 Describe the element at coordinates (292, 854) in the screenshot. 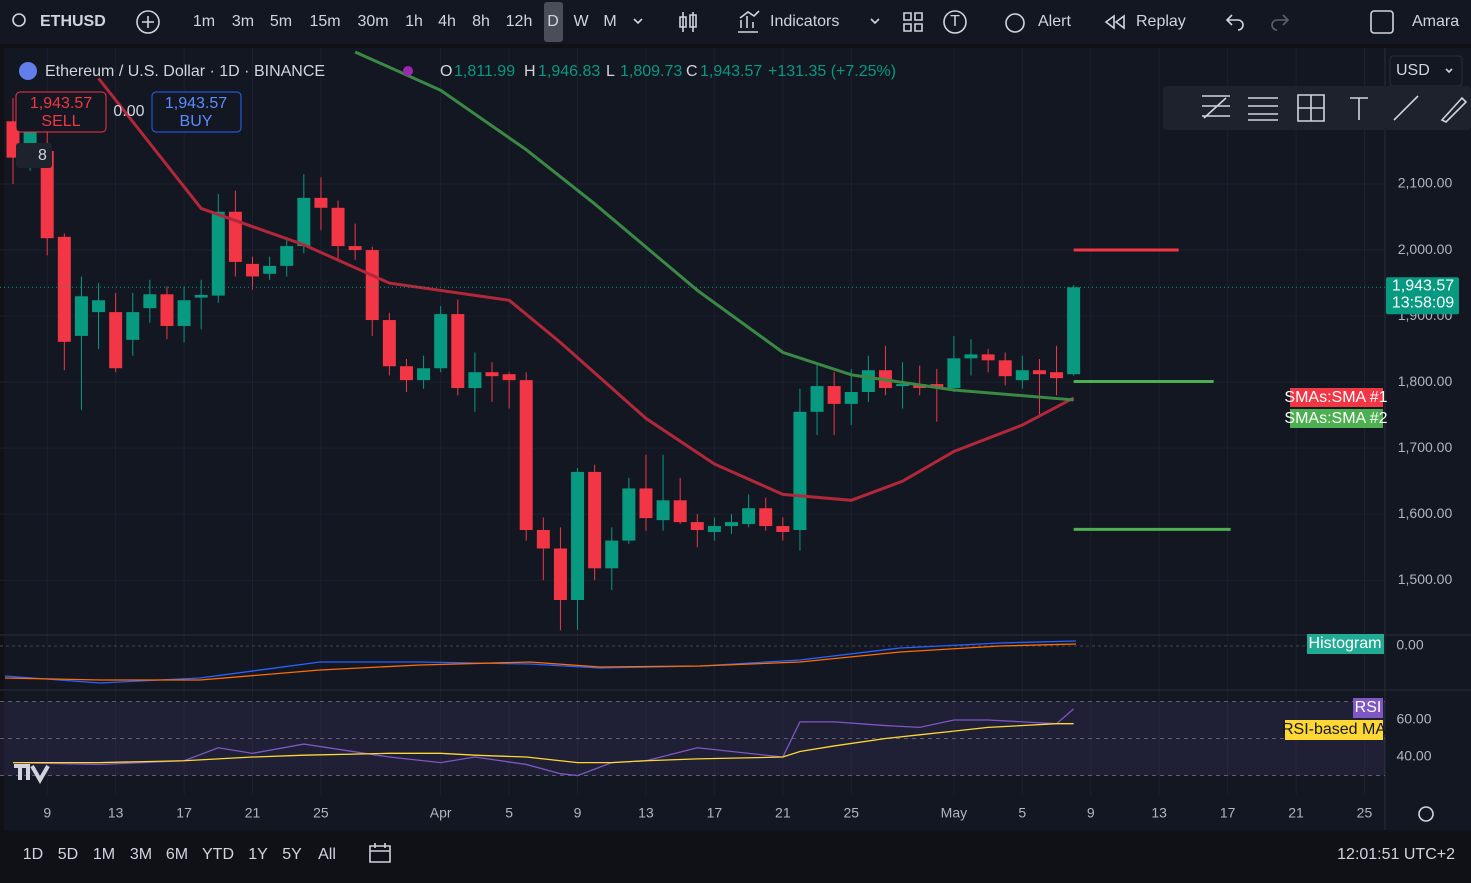

I see `range-button: 5Y` at that location.